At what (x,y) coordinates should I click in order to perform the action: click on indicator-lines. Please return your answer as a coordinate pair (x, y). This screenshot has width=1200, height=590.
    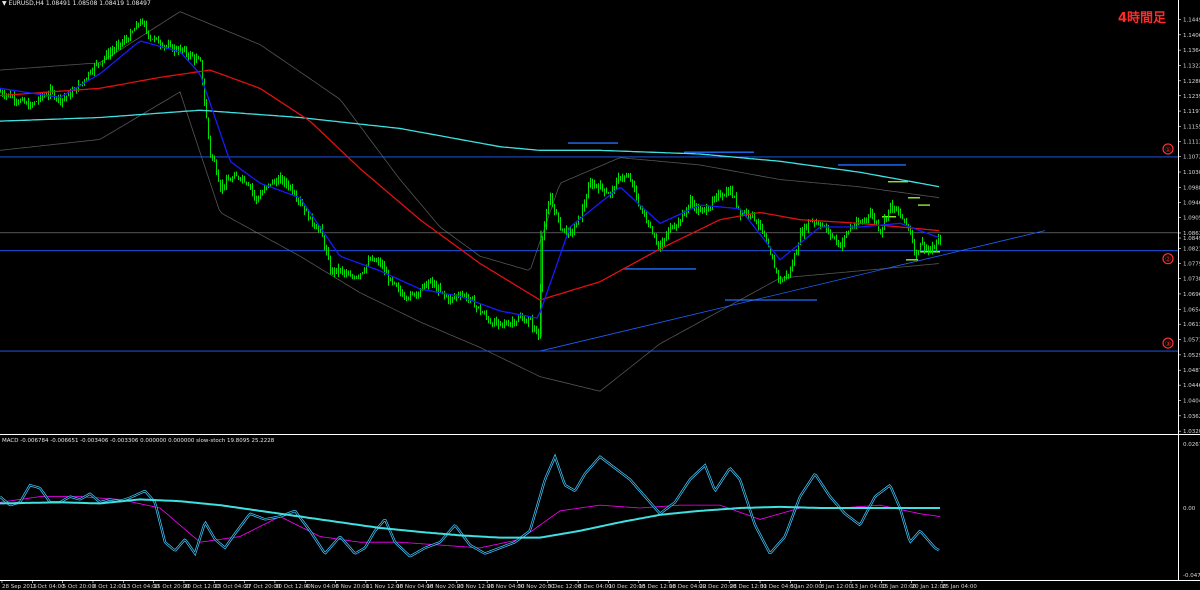
    Looking at the image, I should click on (470, 505).